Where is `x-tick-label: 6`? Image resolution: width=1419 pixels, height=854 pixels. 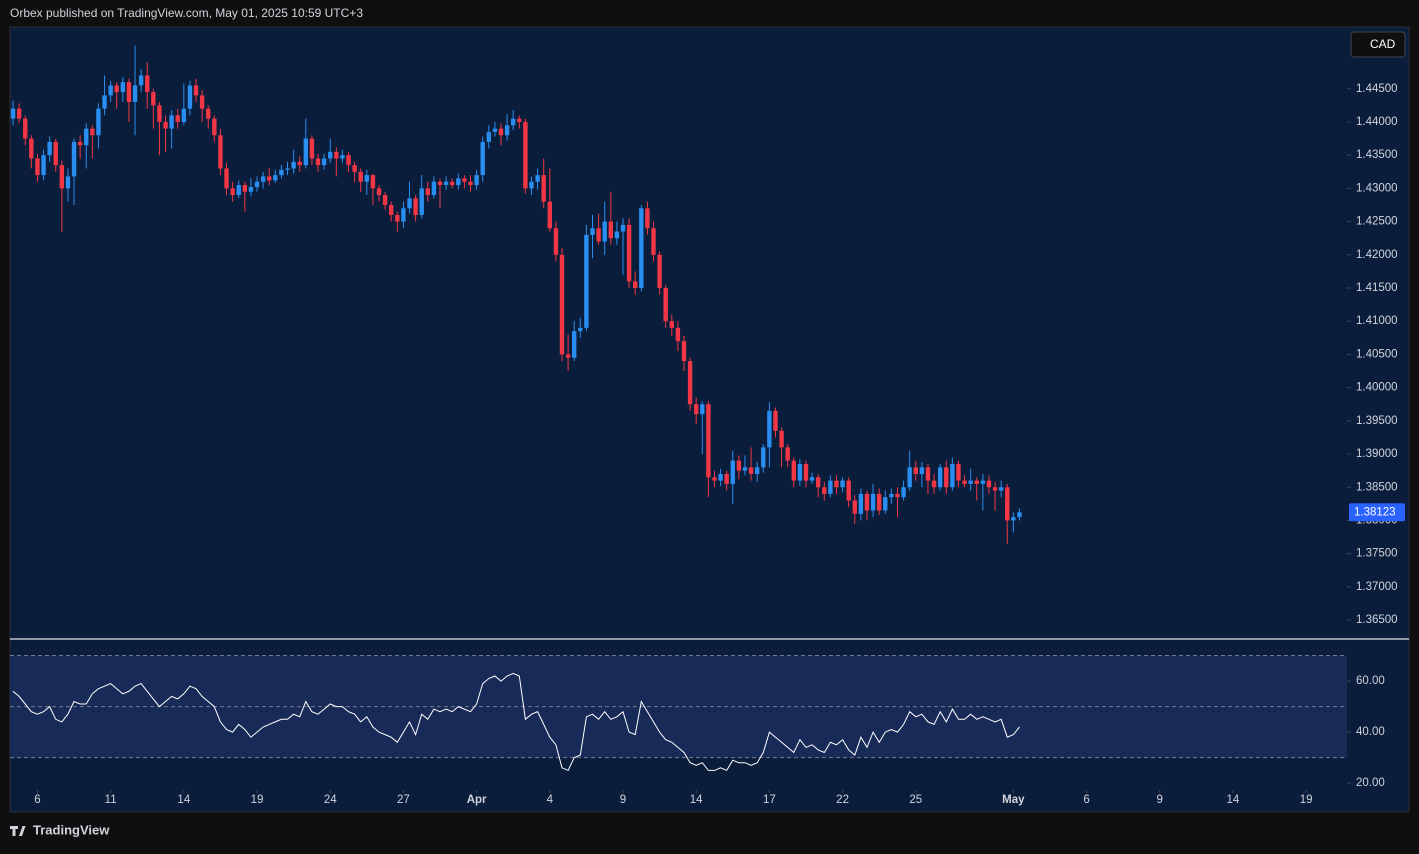 x-tick-label: 6 is located at coordinates (37, 800).